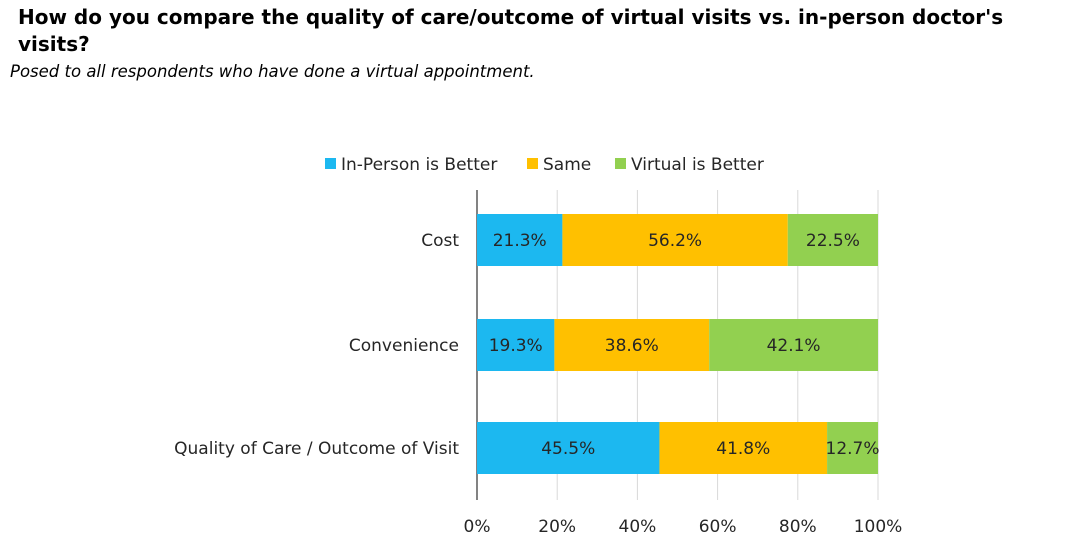  I want to click on data-label: 38.6%, so click(632, 346).